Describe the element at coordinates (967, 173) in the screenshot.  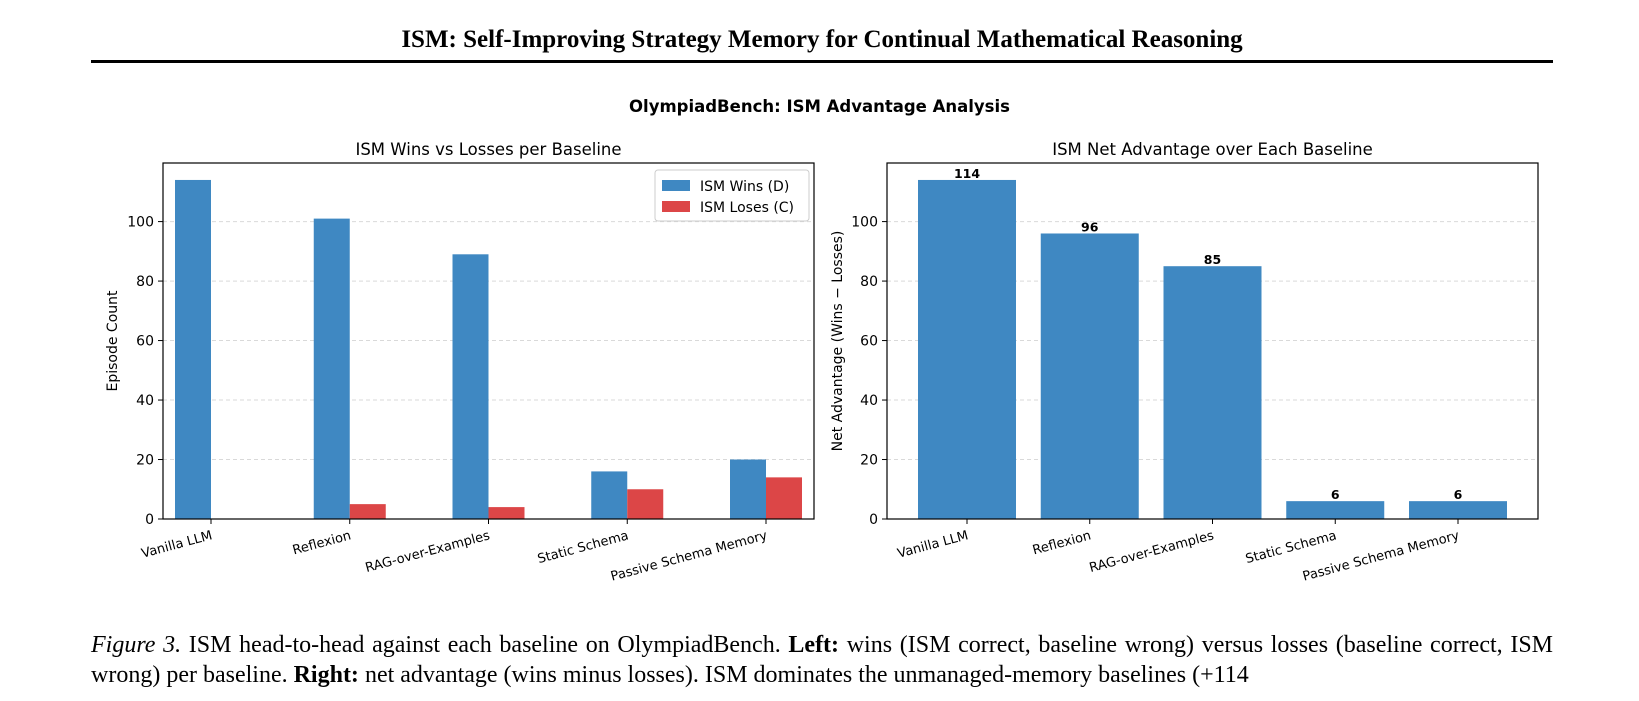
I see `data-label: 114` at that location.